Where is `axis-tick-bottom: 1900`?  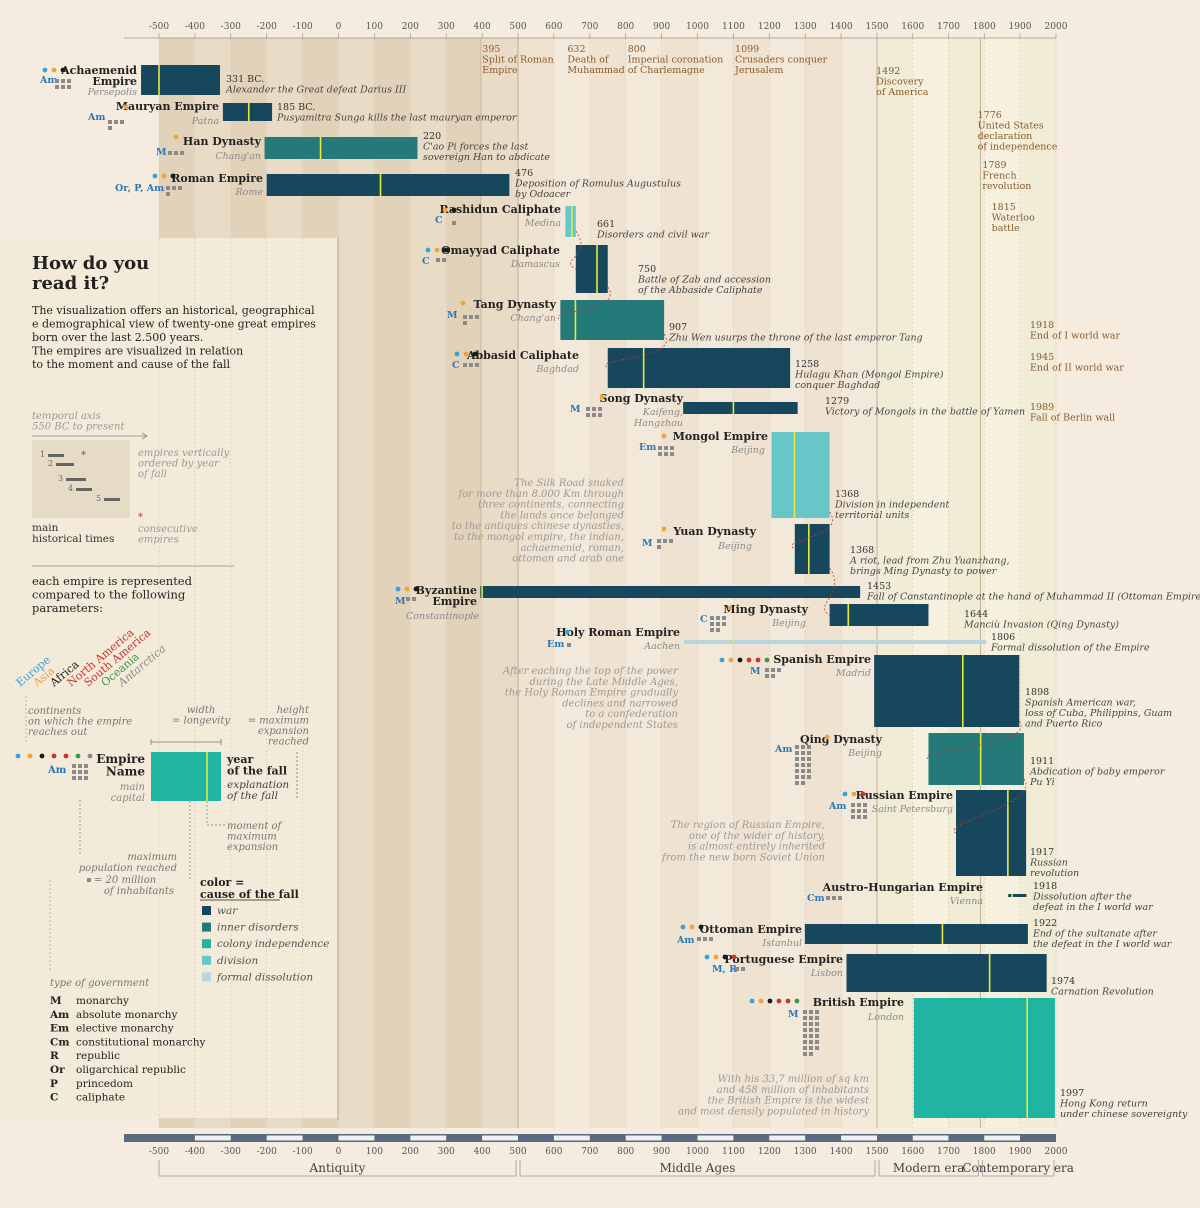 axis-tick-bottom: 1900 is located at coordinates (1020, 1152).